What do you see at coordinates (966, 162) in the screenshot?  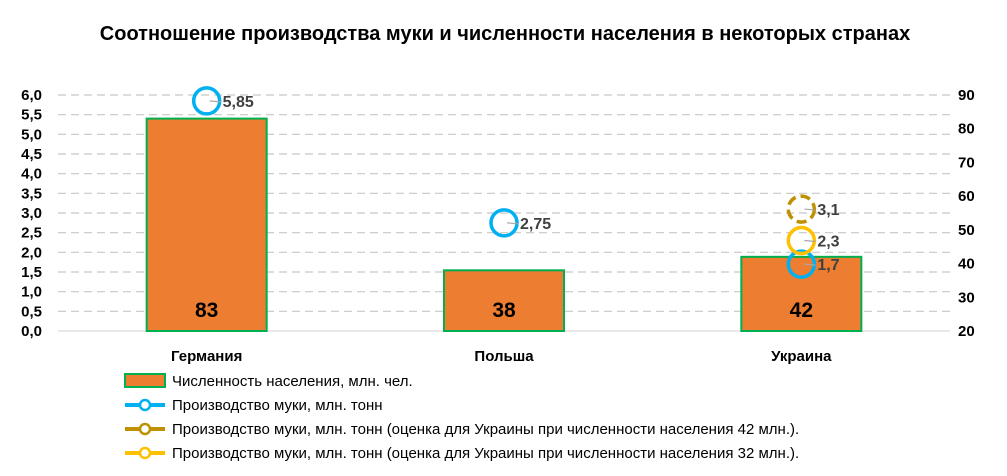 I see `right-tick-label: 70` at bounding box center [966, 162].